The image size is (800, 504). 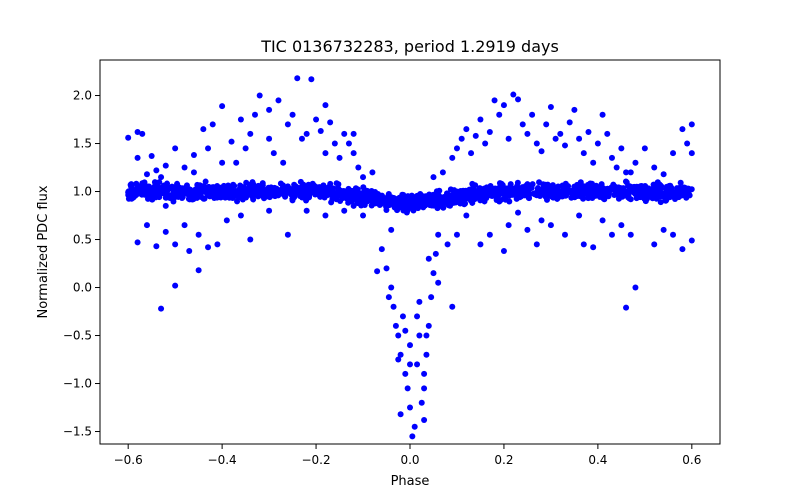 I want to click on y-tick-label: −0.5, so click(x=77, y=336).